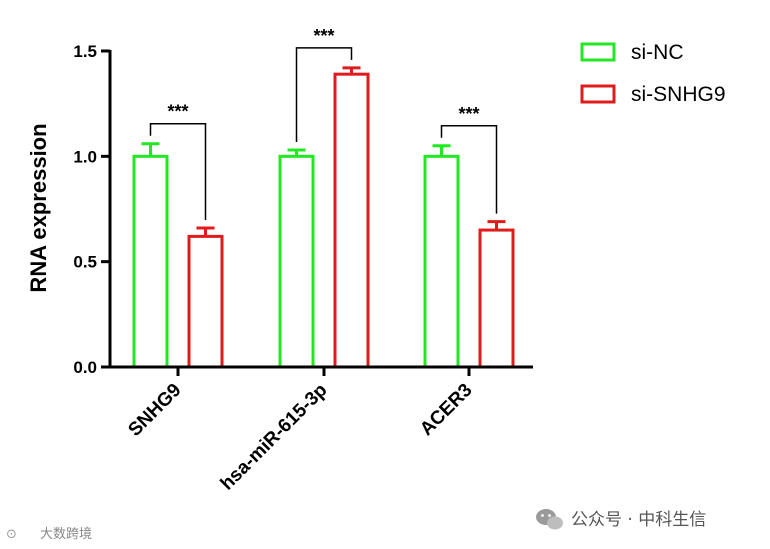  Describe the element at coordinates (638, 520) in the screenshot. I see `watermark-right-text: 公众号 · 中科生信` at that location.